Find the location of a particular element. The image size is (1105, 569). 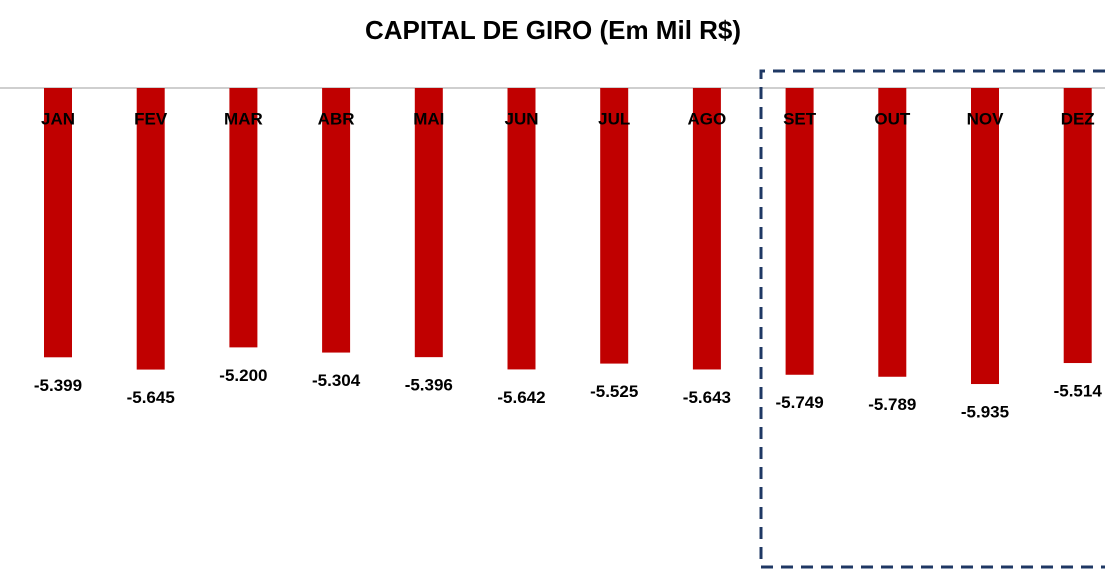

data-label: -5.749 is located at coordinates (799, 402).